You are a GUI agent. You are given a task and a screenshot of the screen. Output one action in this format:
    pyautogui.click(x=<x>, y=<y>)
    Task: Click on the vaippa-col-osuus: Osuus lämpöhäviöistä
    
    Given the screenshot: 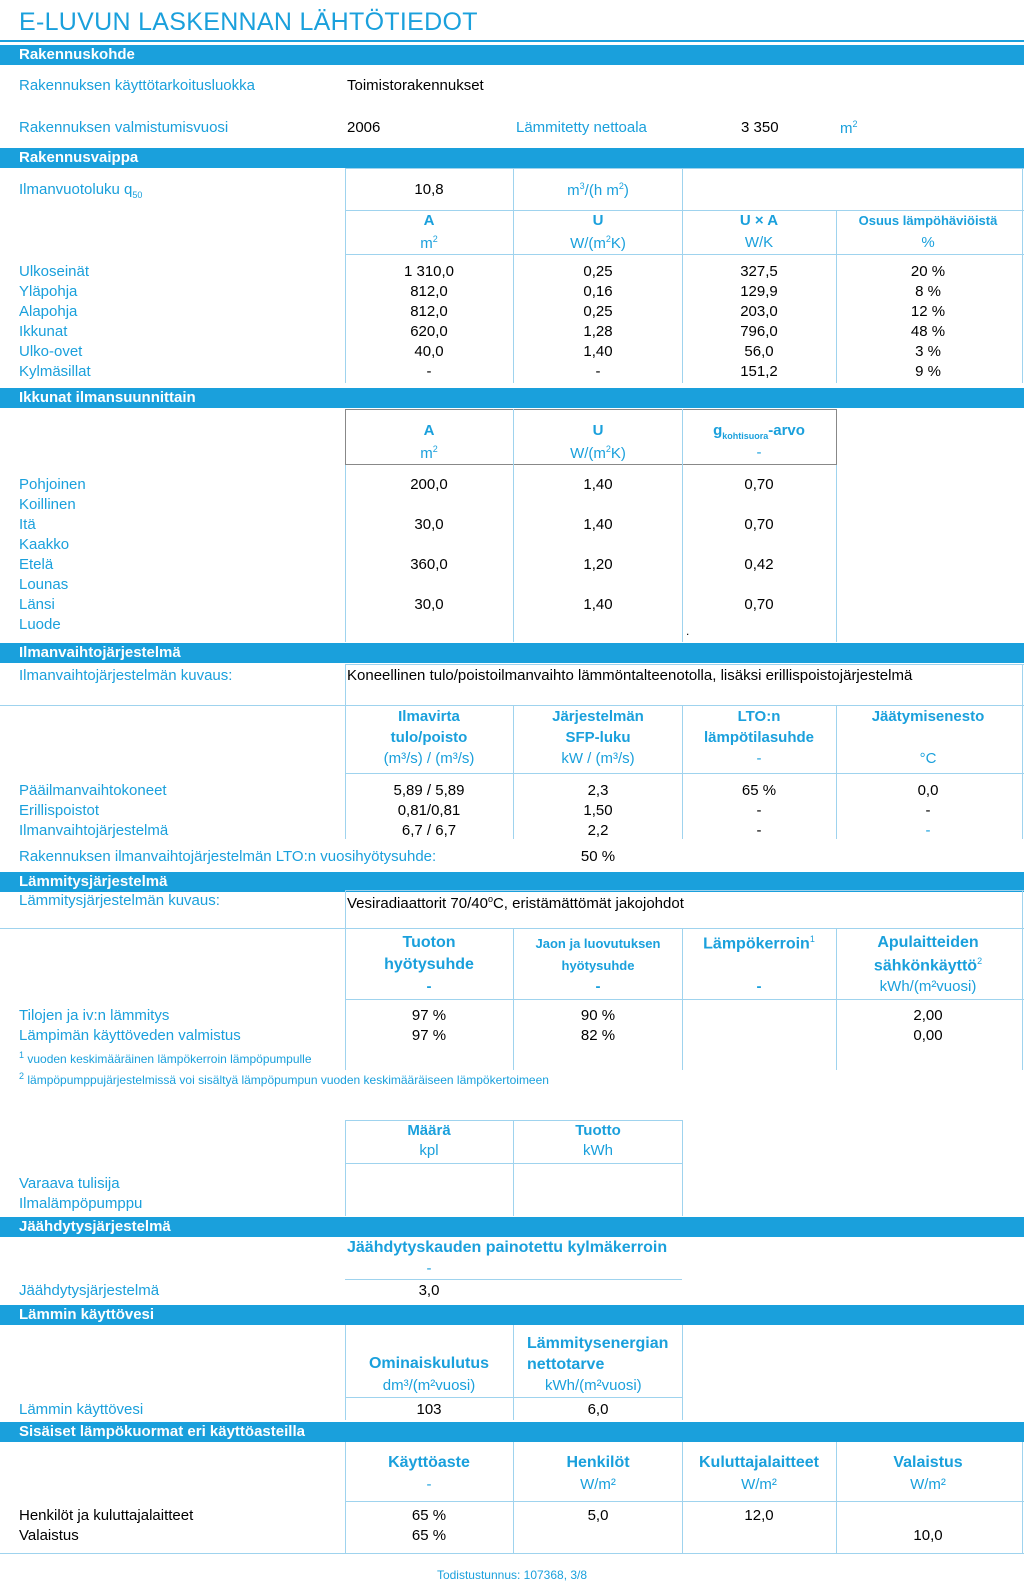 What is the action you would take?
    pyautogui.click(x=928, y=220)
    